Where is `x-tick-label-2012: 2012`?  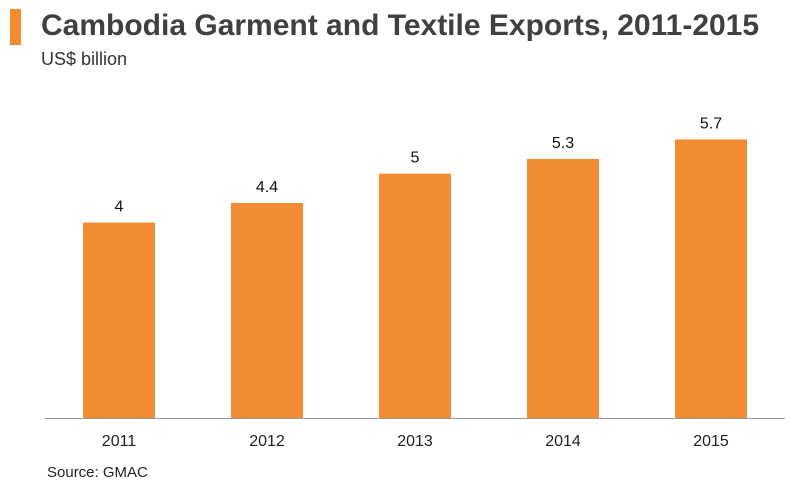
x-tick-label-2012: 2012 is located at coordinates (267, 441).